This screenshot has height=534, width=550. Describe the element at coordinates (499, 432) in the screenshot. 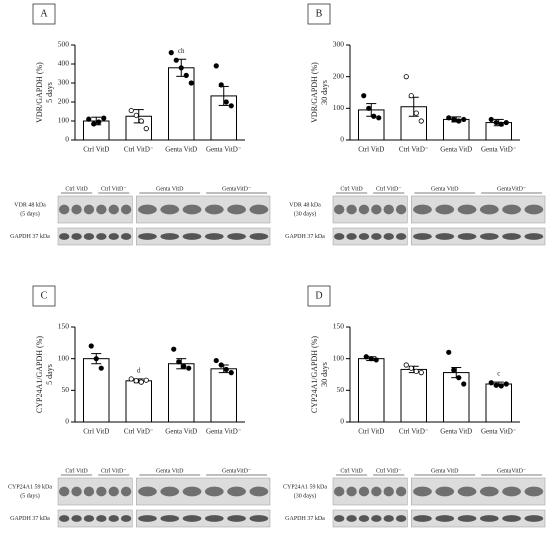

I see `x-tick-label: Genta VitD⁻` at that location.